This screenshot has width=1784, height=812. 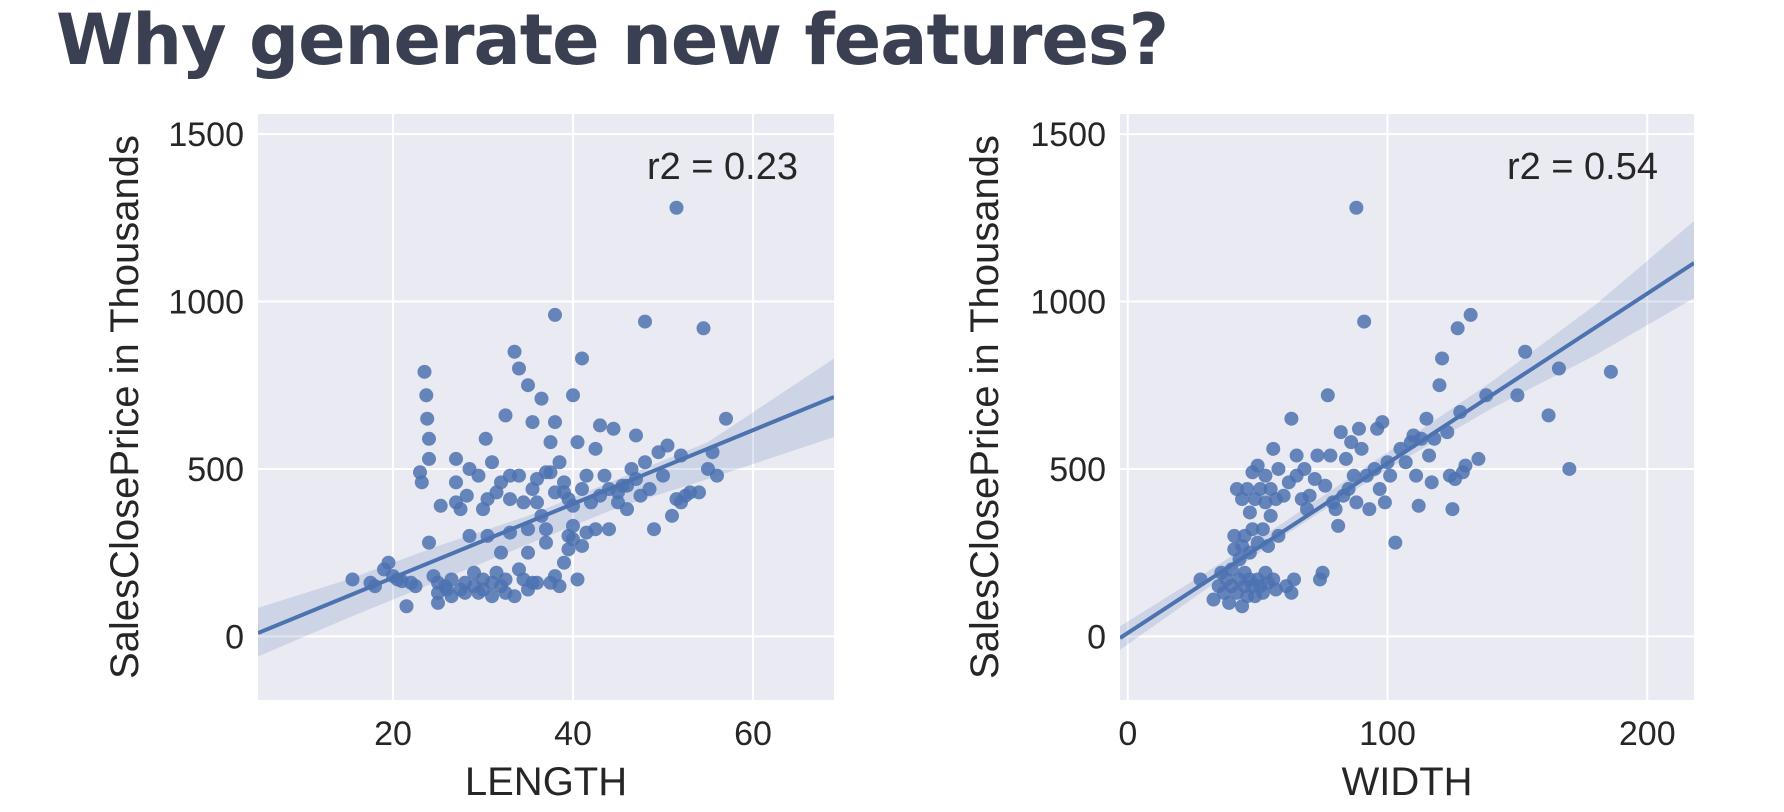 I want to click on x-tick-label: 200, so click(x=1647, y=734).